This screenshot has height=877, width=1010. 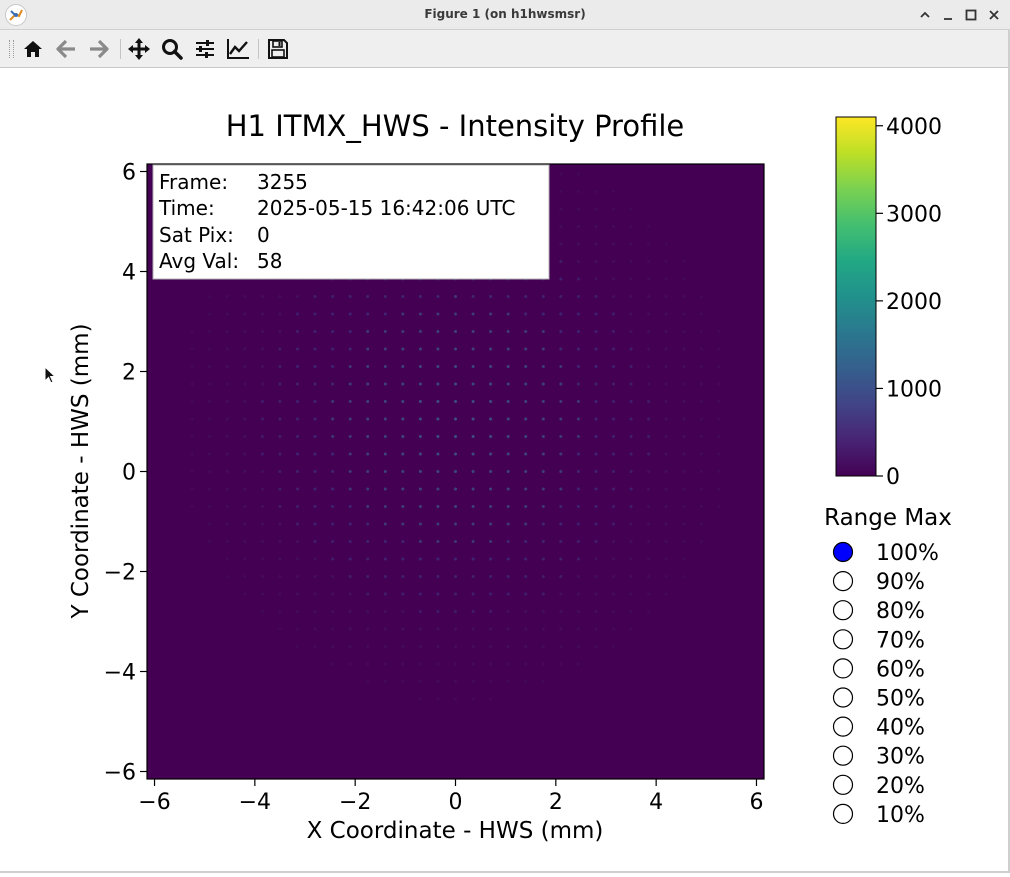 I want to click on home-button, so click(x=33, y=49).